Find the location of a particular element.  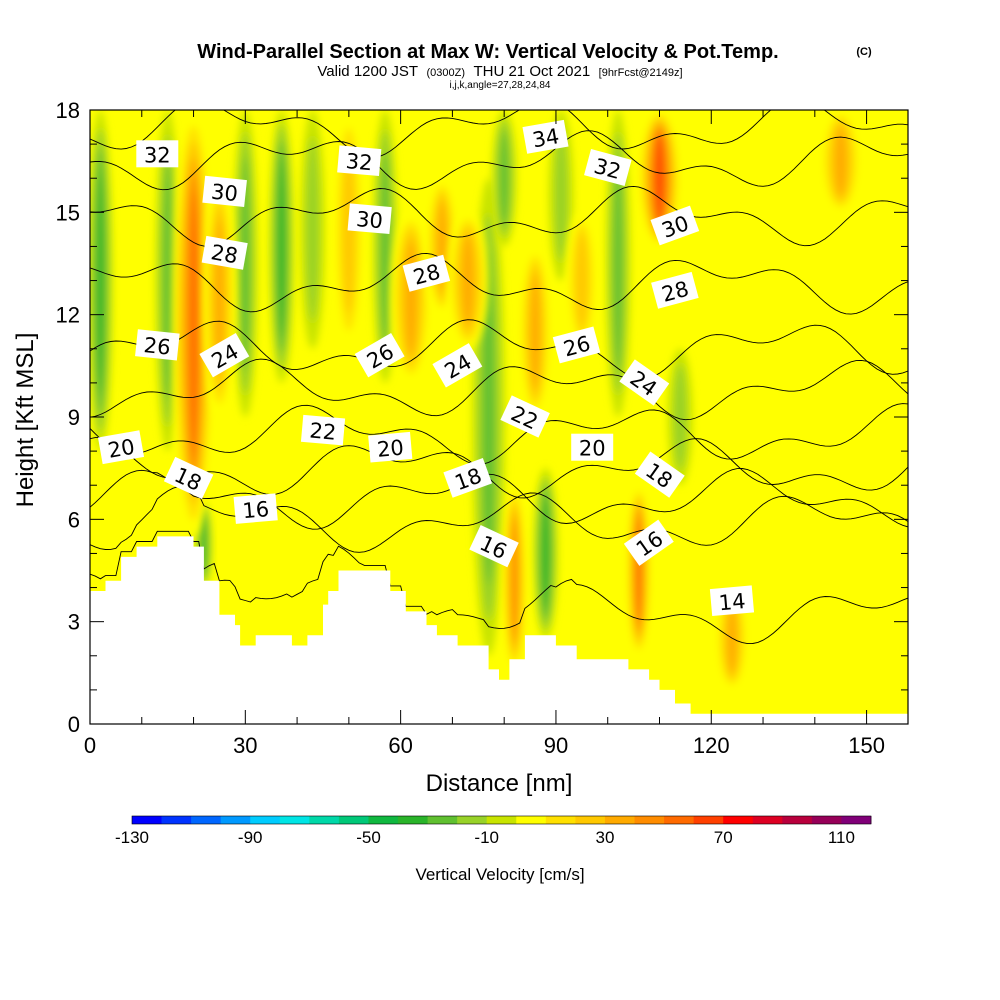

x-axis-label: Distance [nm] is located at coordinates (499, 783).